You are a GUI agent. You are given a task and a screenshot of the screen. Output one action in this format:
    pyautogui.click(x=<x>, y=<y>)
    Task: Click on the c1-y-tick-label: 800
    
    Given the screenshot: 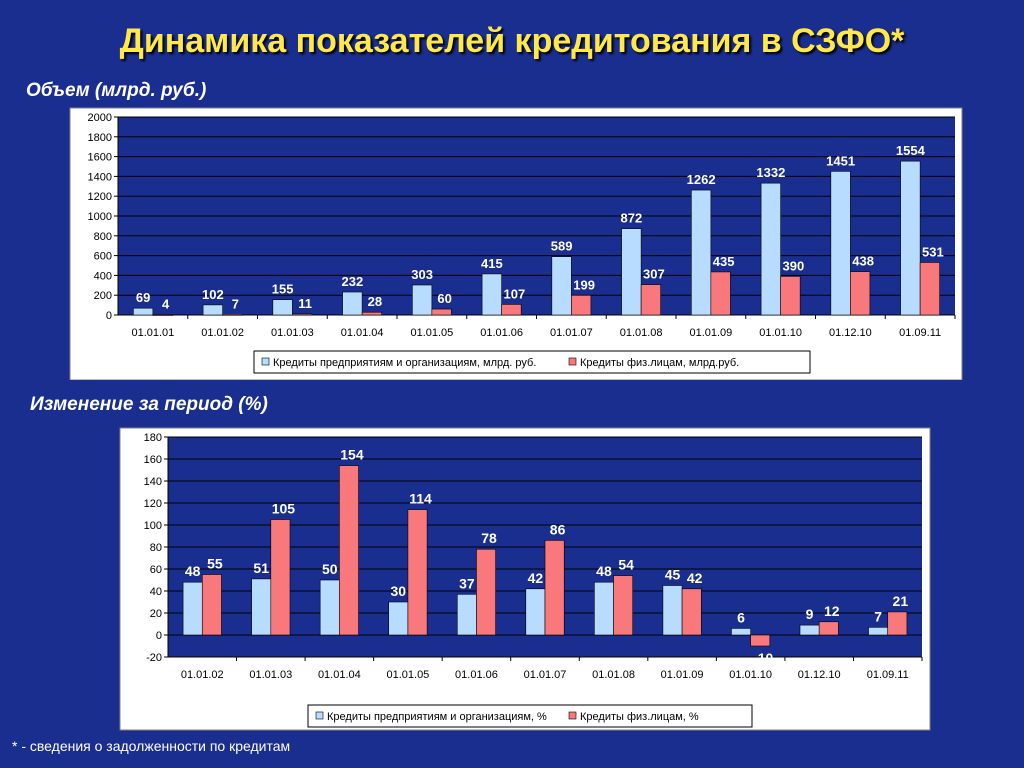 What is the action you would take?
    pyautogui.click(x=103, y=237)
    